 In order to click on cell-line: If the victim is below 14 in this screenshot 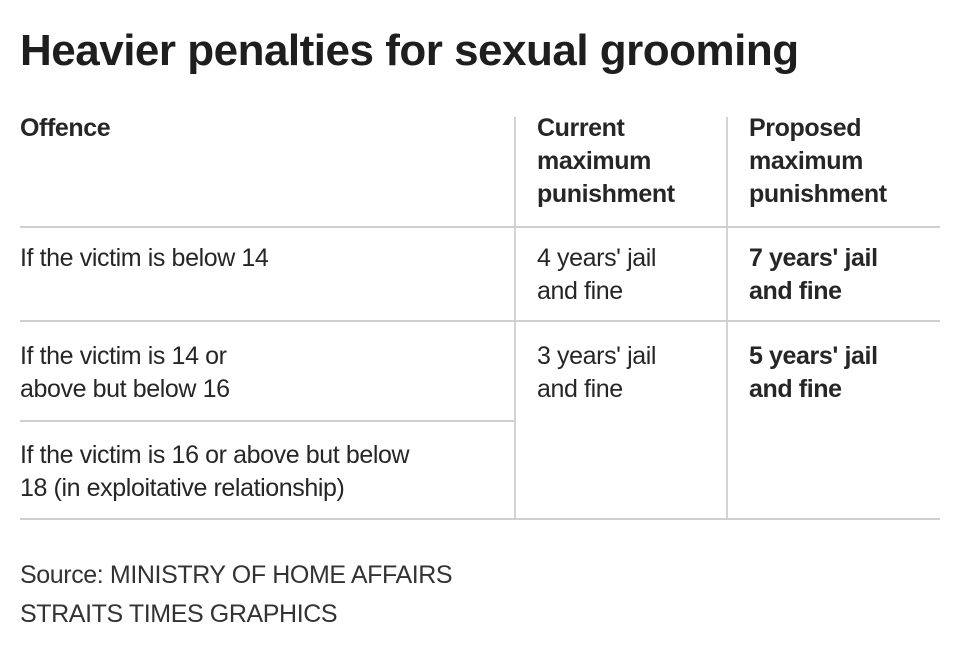, I will do `click(144, 258)`.